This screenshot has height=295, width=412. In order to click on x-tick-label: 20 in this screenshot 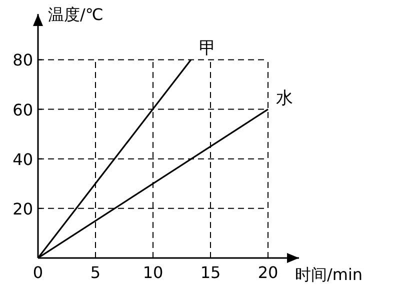, I will do `click(268, 272)`.